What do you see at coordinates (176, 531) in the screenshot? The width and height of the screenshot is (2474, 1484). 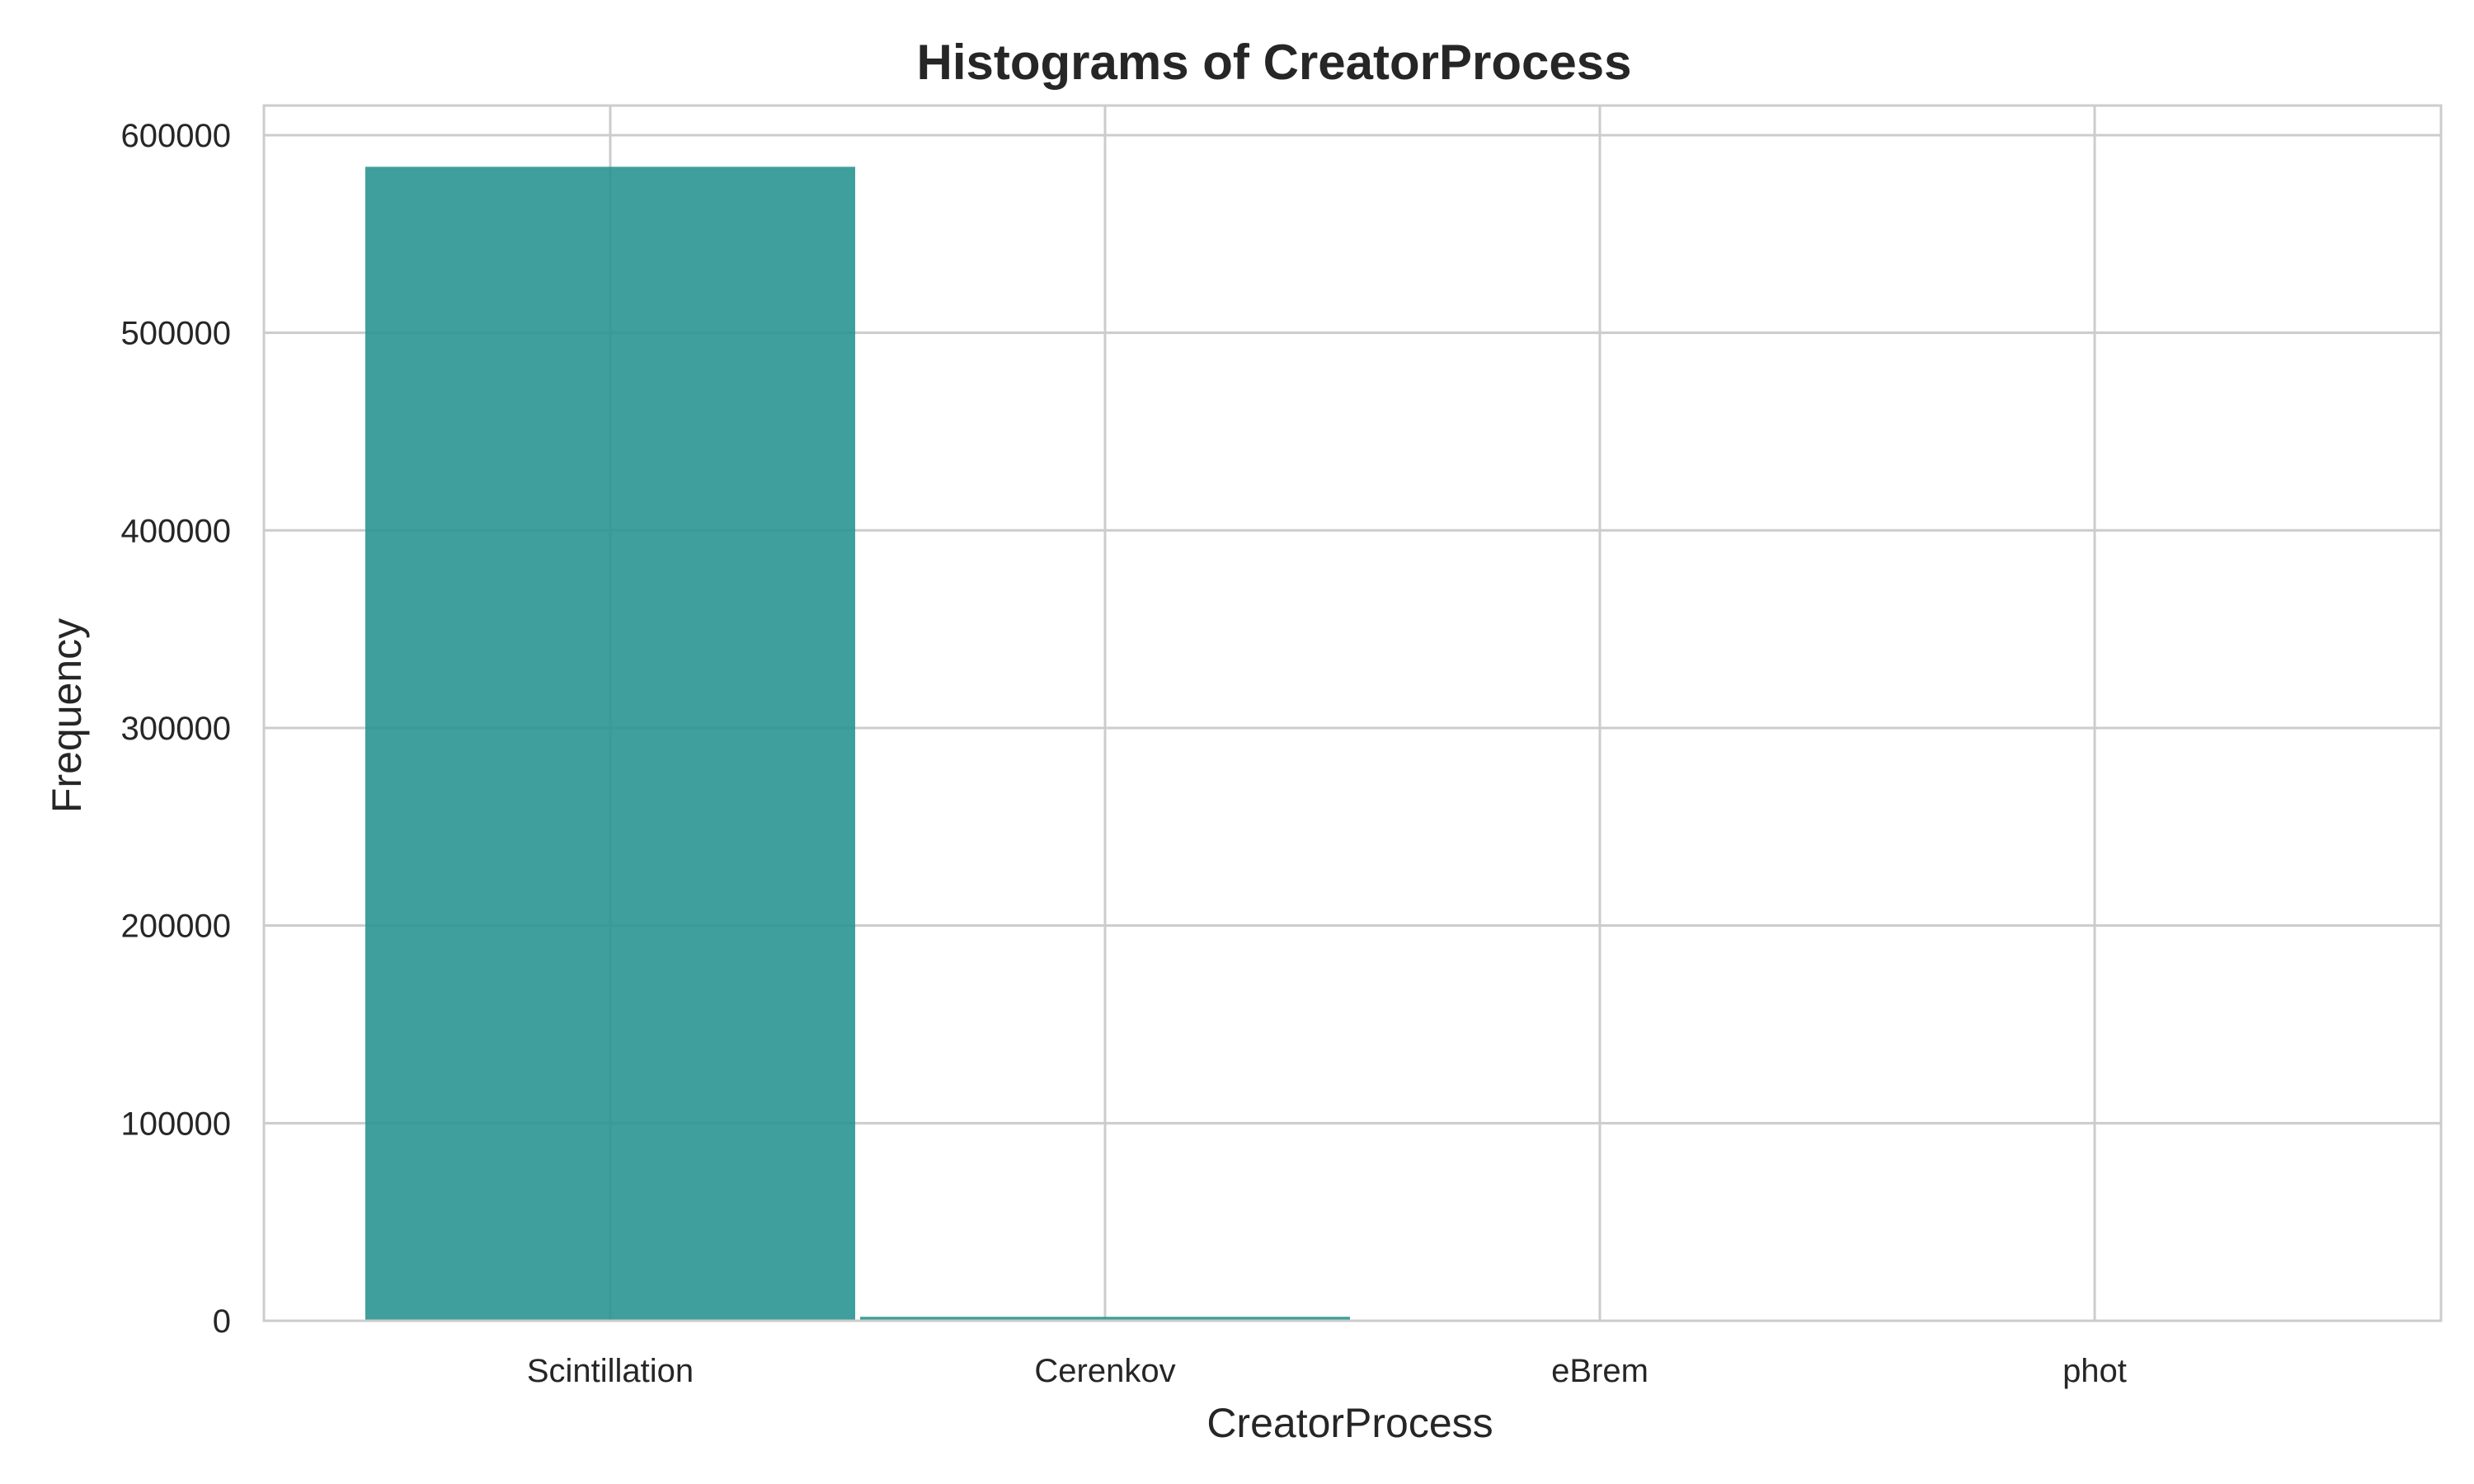 I see `y-tick-label: 400000` at bounding box center [176, 531].